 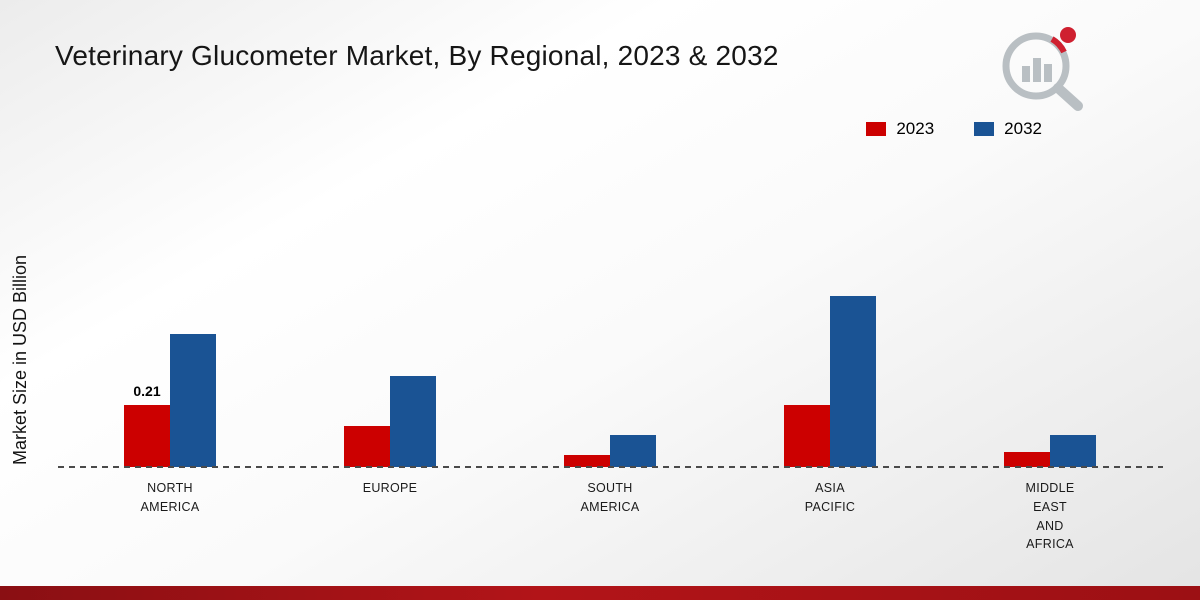 I want to click on legend-item-2032: 2032, so click(x=1008, y=129).